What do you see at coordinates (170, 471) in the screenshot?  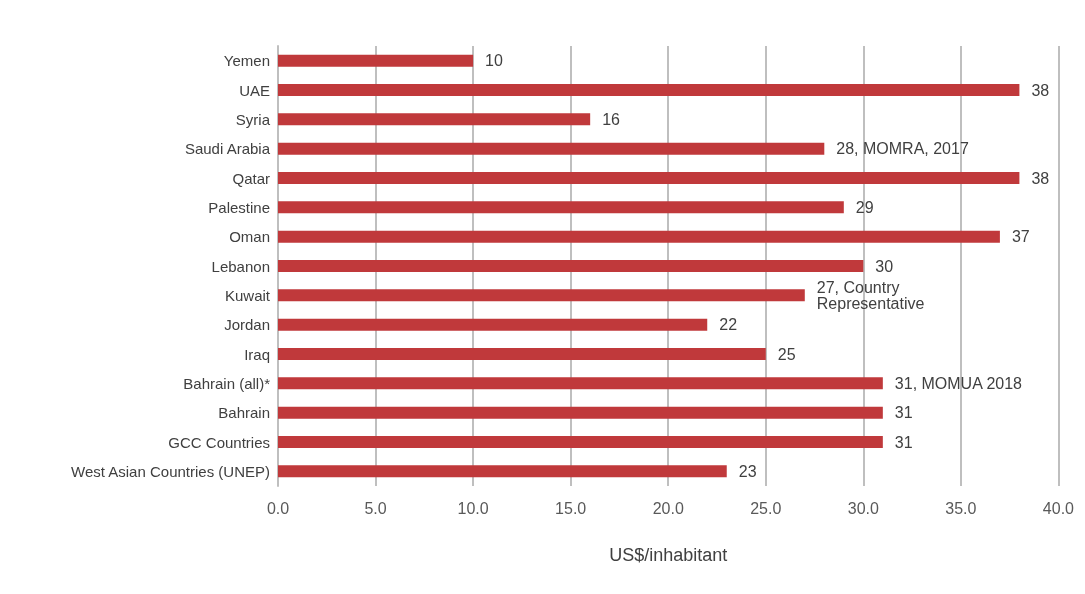 I see `y-tick-label: West Asian Countries (UNEP)` at bounding box center [170, 471].